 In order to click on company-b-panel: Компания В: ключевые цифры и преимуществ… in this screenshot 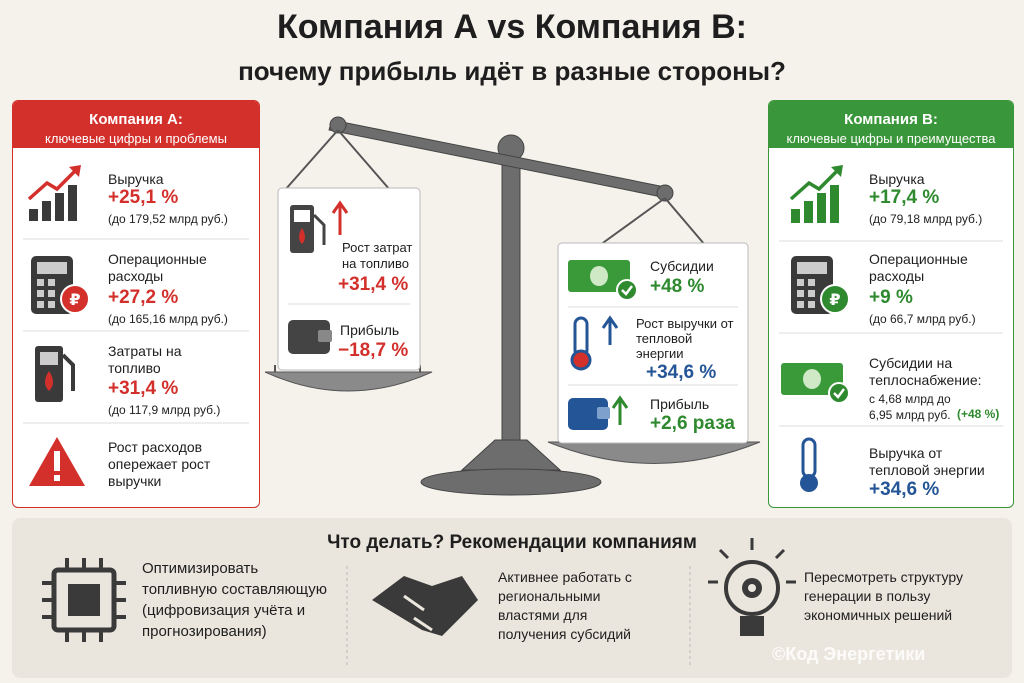, I will do `click(891, 304)`.